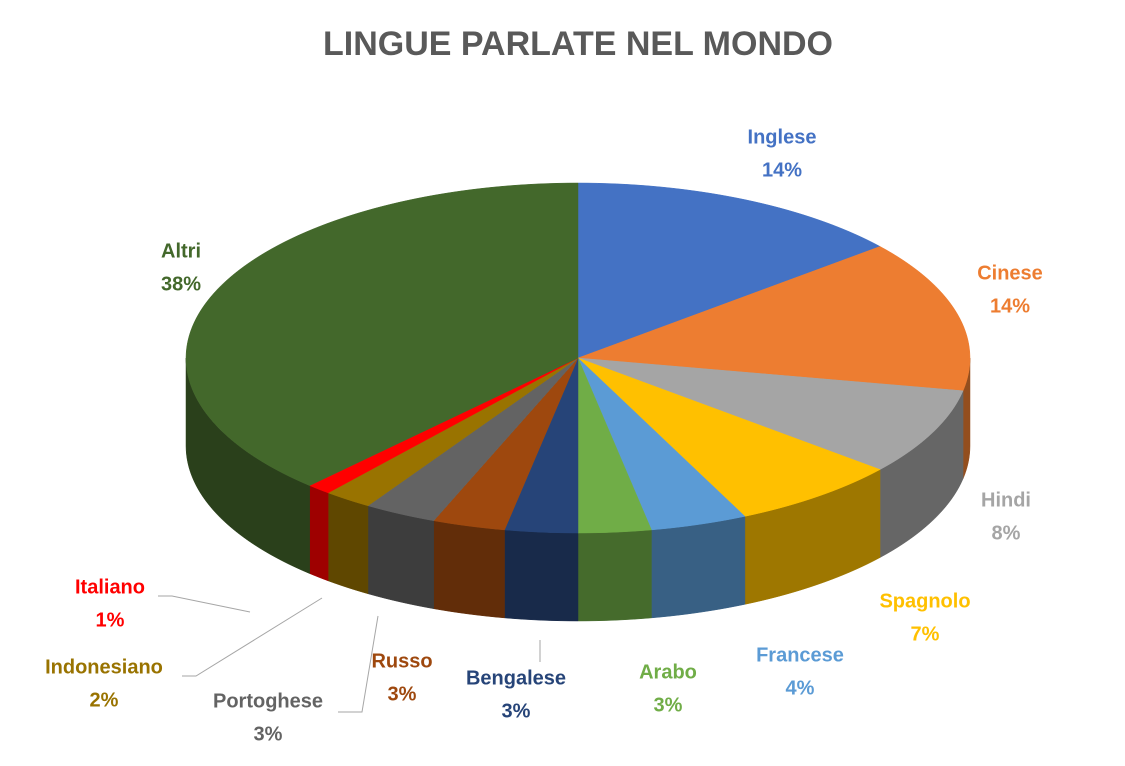  Describe the element at coordinates (1006, 533) in the screenshot. I see `data-label-value: 8%` at that location.